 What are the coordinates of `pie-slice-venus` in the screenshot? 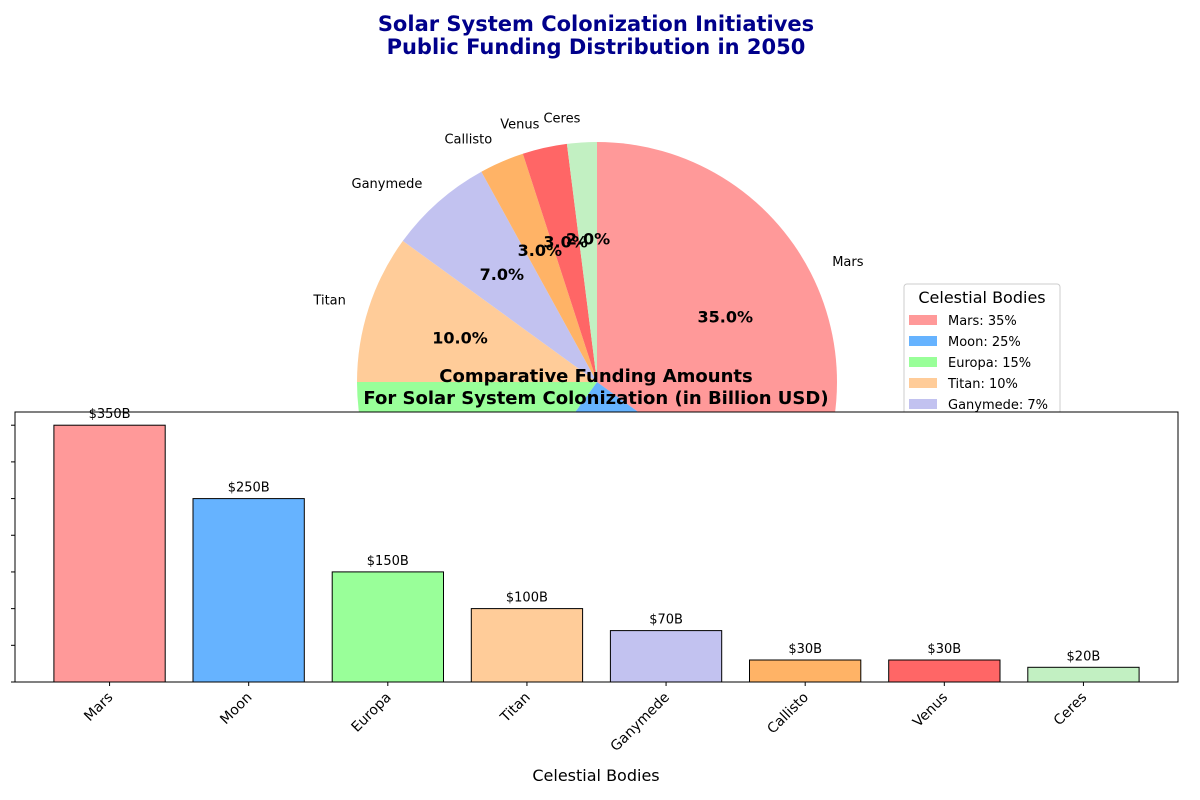 It's located at (559, 262).